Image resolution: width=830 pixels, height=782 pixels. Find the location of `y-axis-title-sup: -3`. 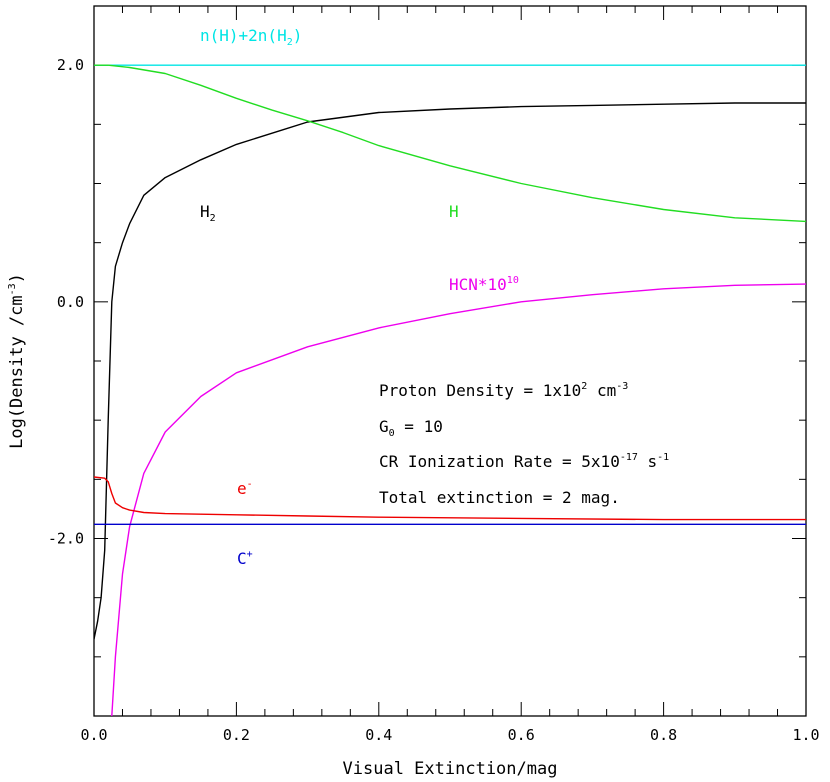

y-axis-title-sup: -3 is located at coordinates (12, 289).